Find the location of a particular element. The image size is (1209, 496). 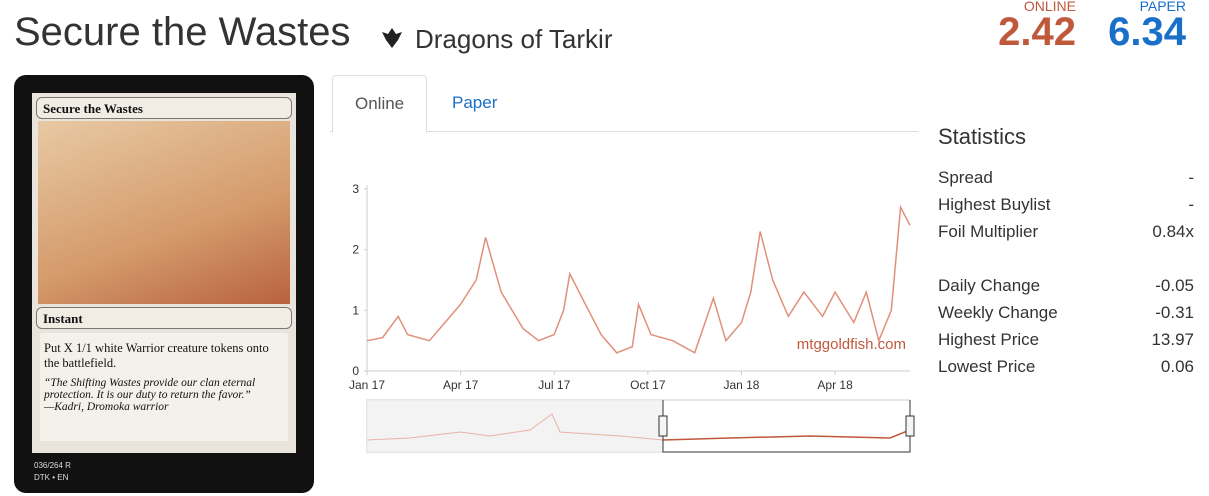

stat-row: Daily Change -0.05 is located at coordinates (1066, 285).